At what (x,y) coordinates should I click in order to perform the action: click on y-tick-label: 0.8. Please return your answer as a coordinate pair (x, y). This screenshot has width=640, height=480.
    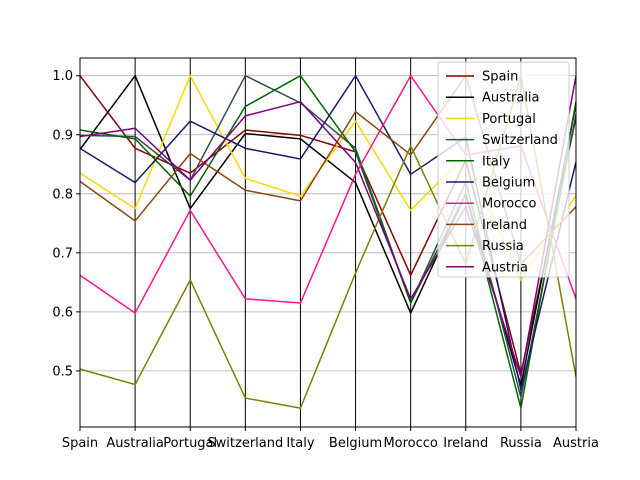
    Looking at the image, I should click on (62, 194).